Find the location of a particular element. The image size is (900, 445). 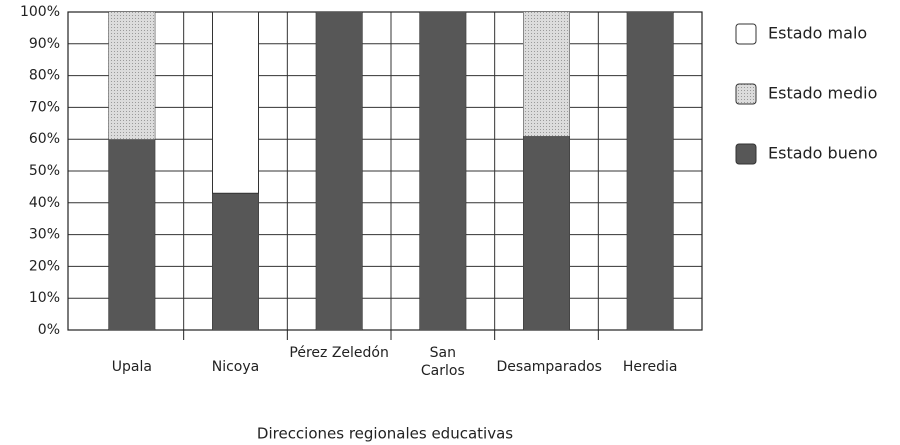

y-tick-label: 80% is located at coordinates (44, 76).